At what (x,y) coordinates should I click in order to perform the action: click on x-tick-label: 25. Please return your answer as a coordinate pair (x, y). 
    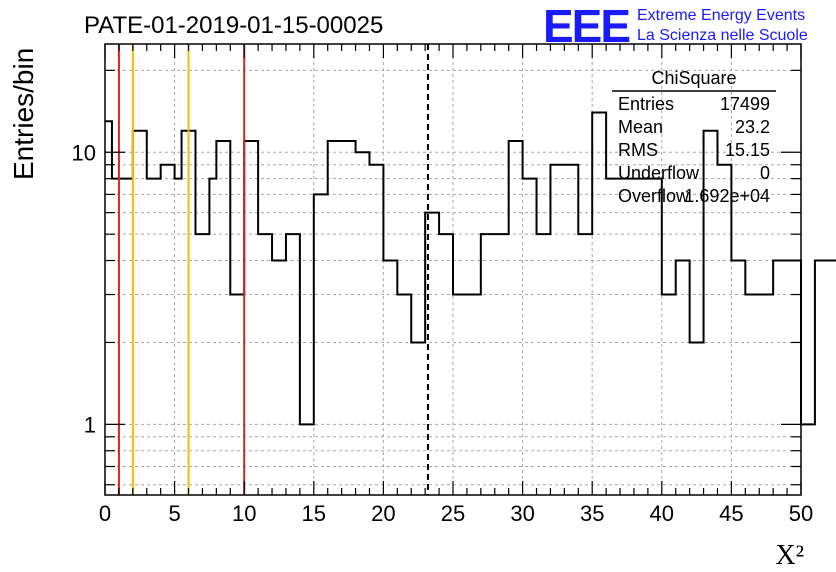
    Looking at the image, I should click on (453, 513).